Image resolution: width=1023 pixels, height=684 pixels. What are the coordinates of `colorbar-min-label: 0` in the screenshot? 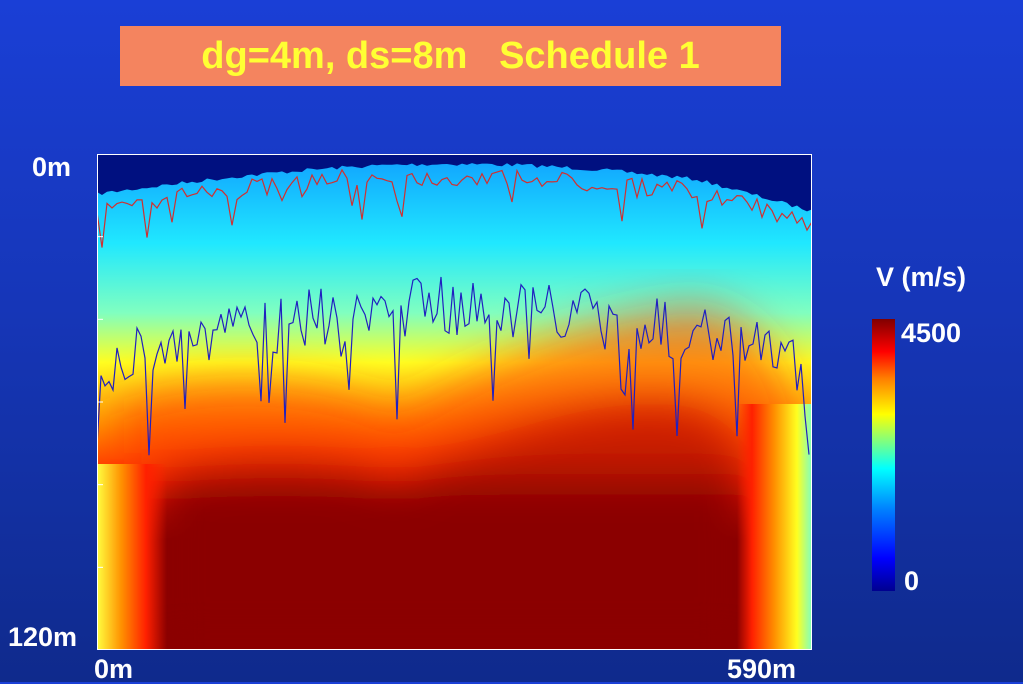 It's located at (912, 581).